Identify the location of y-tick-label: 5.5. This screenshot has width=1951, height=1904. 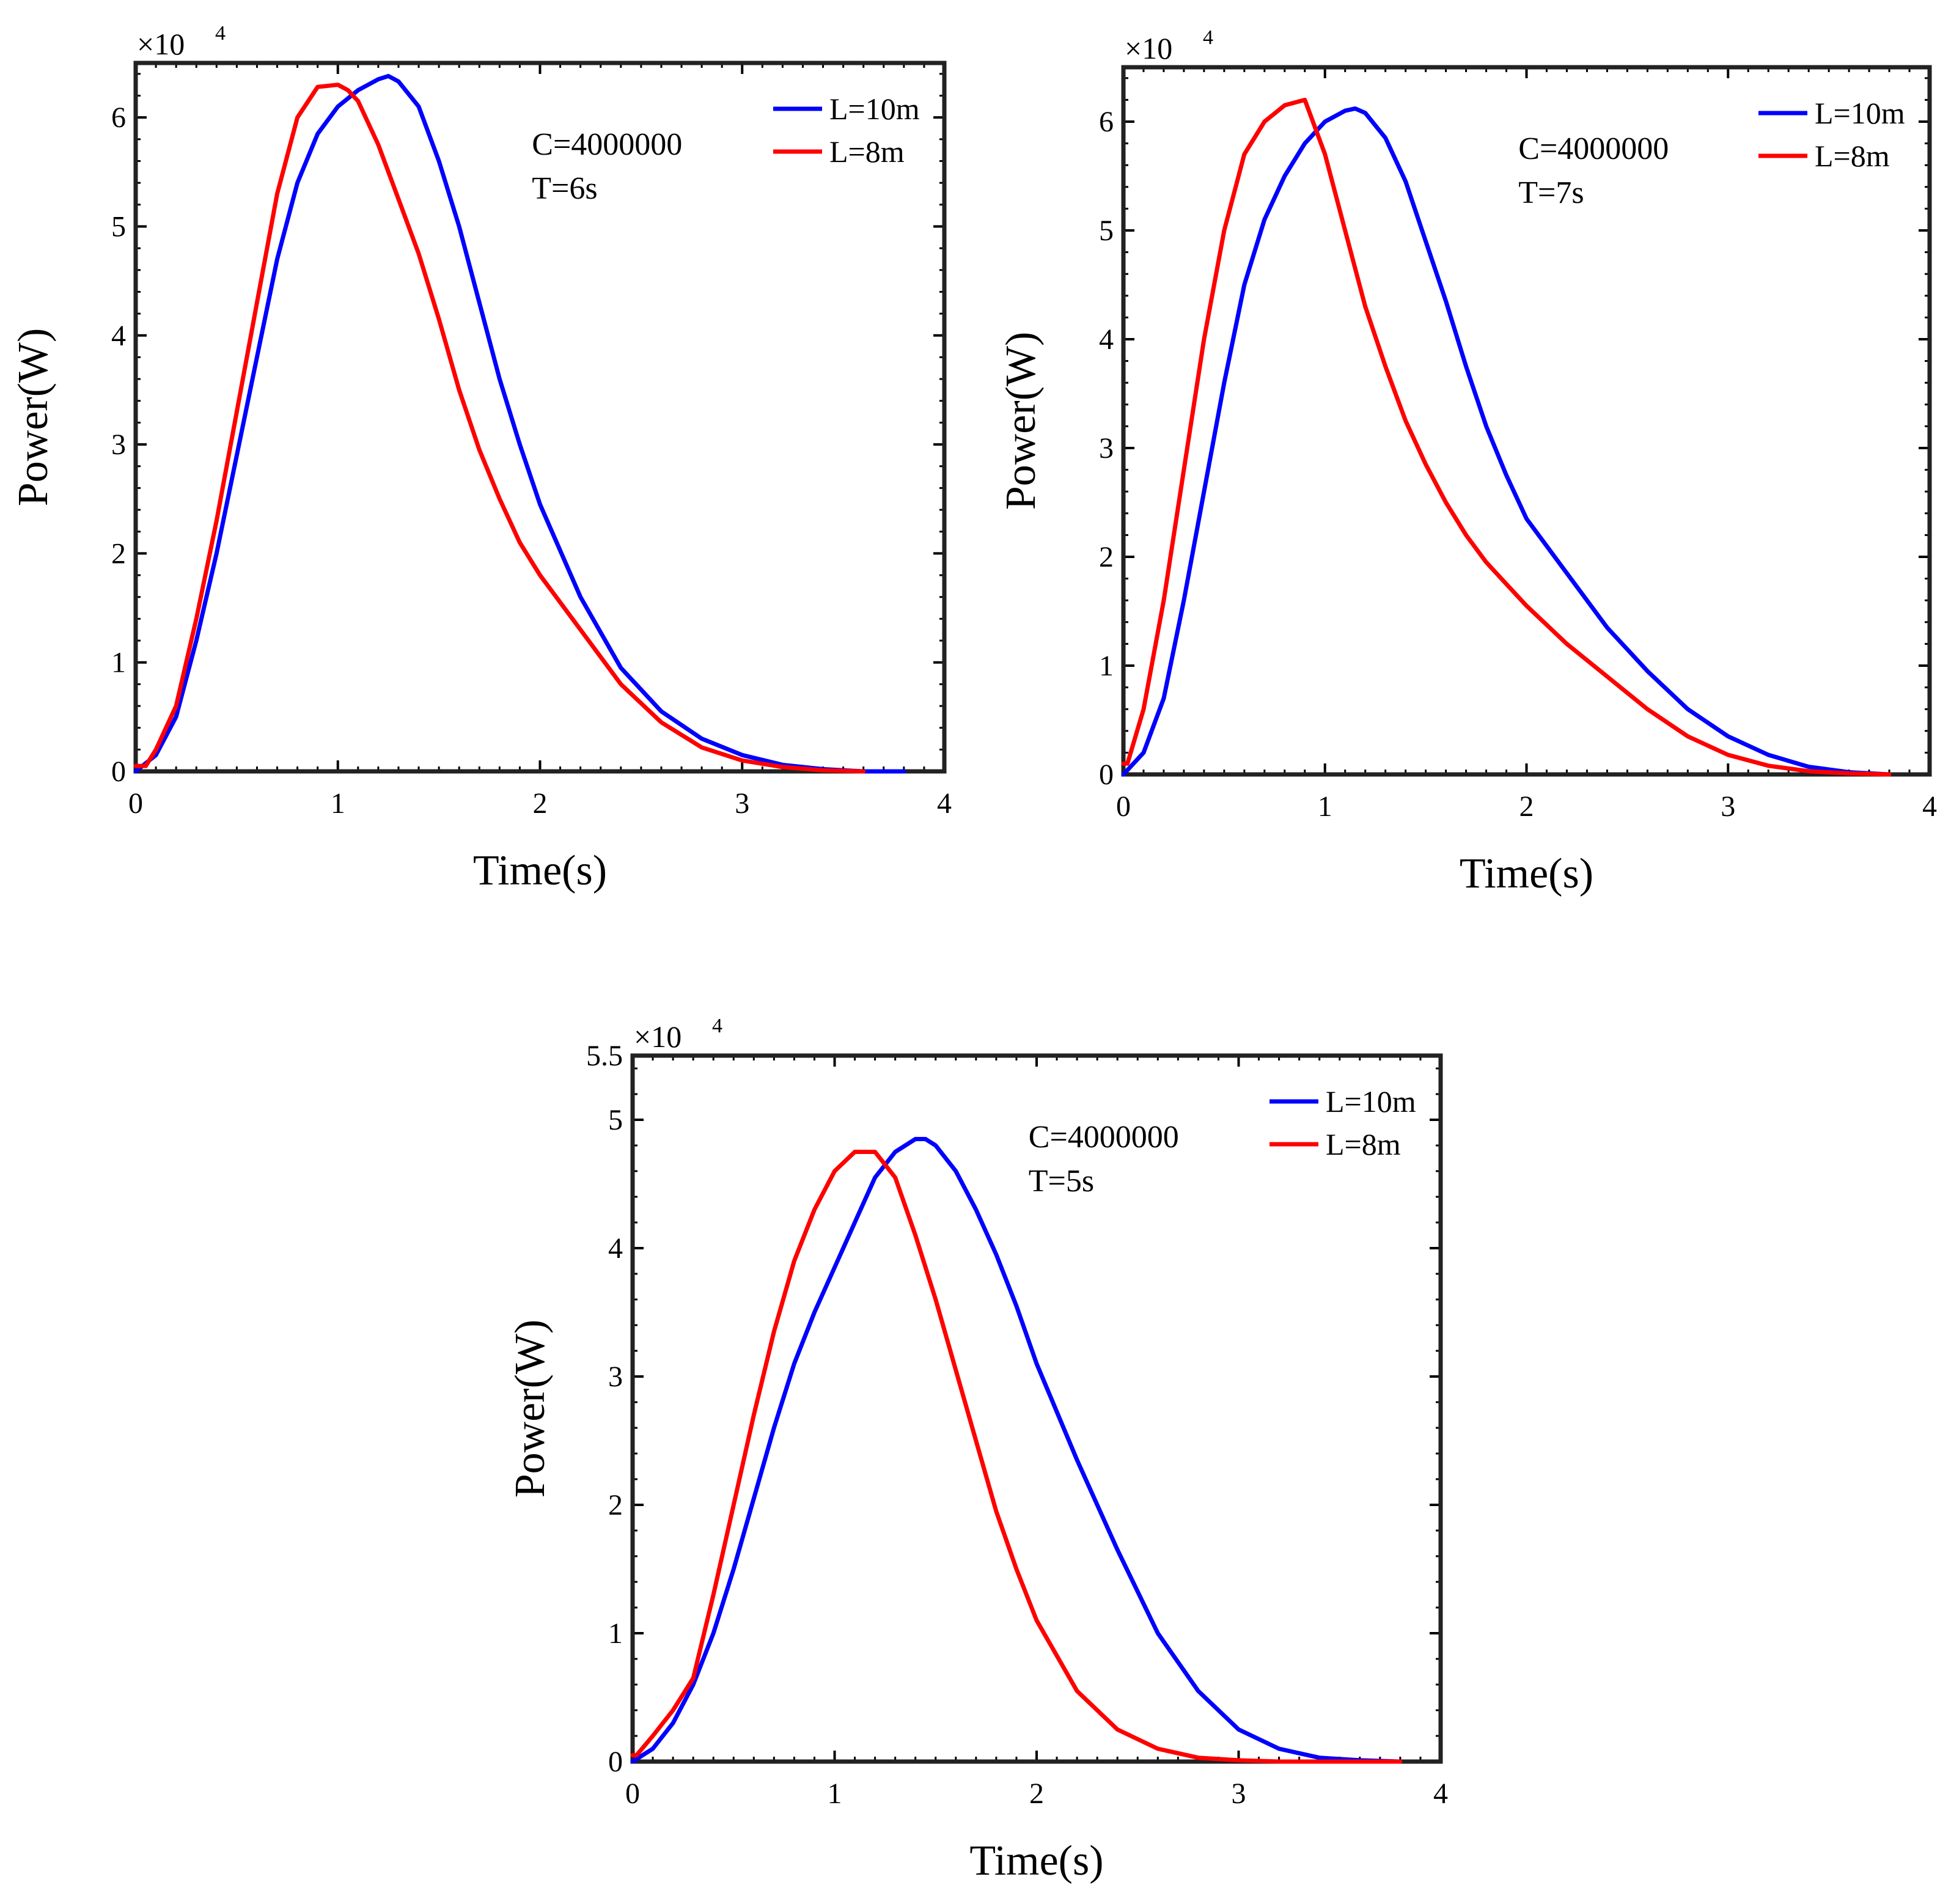
(604, 1056).